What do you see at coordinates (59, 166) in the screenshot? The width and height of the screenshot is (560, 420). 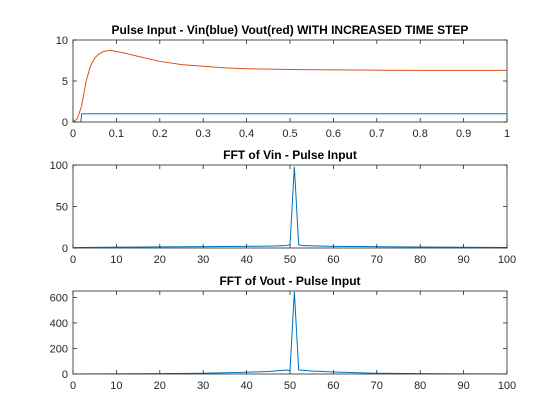 I see `y-tick-label: 100` at bounding box center [59, 166].